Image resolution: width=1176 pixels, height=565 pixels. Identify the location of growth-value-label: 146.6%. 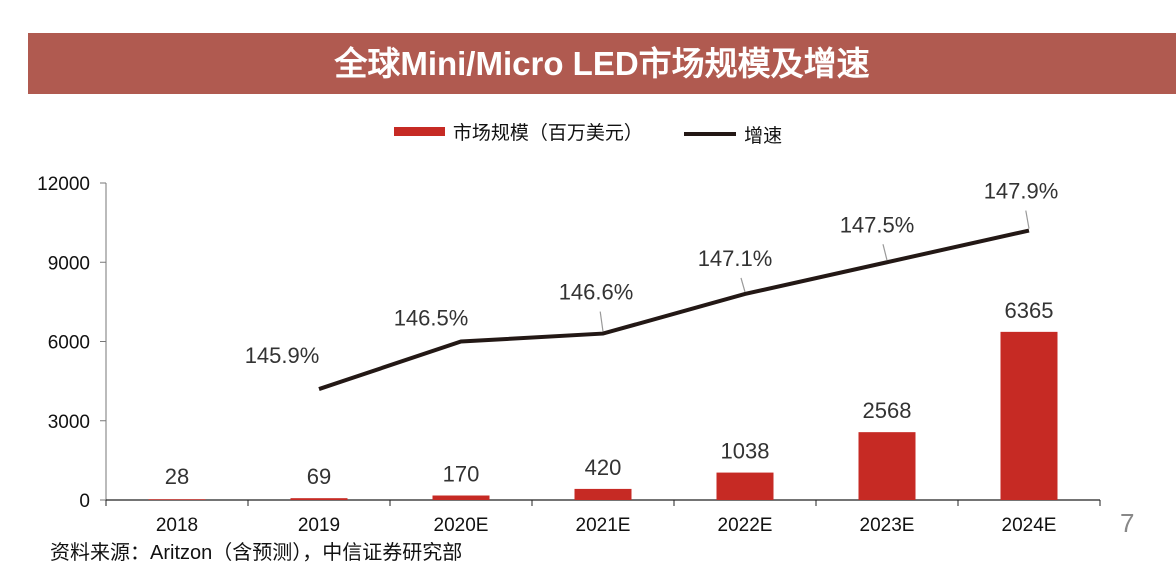
(596, 292).